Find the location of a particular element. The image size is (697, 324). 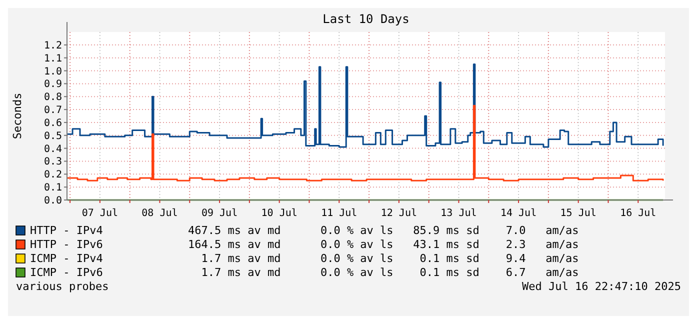

legend-label: HTTP - IPv6 is located at coordinates (66, 244).